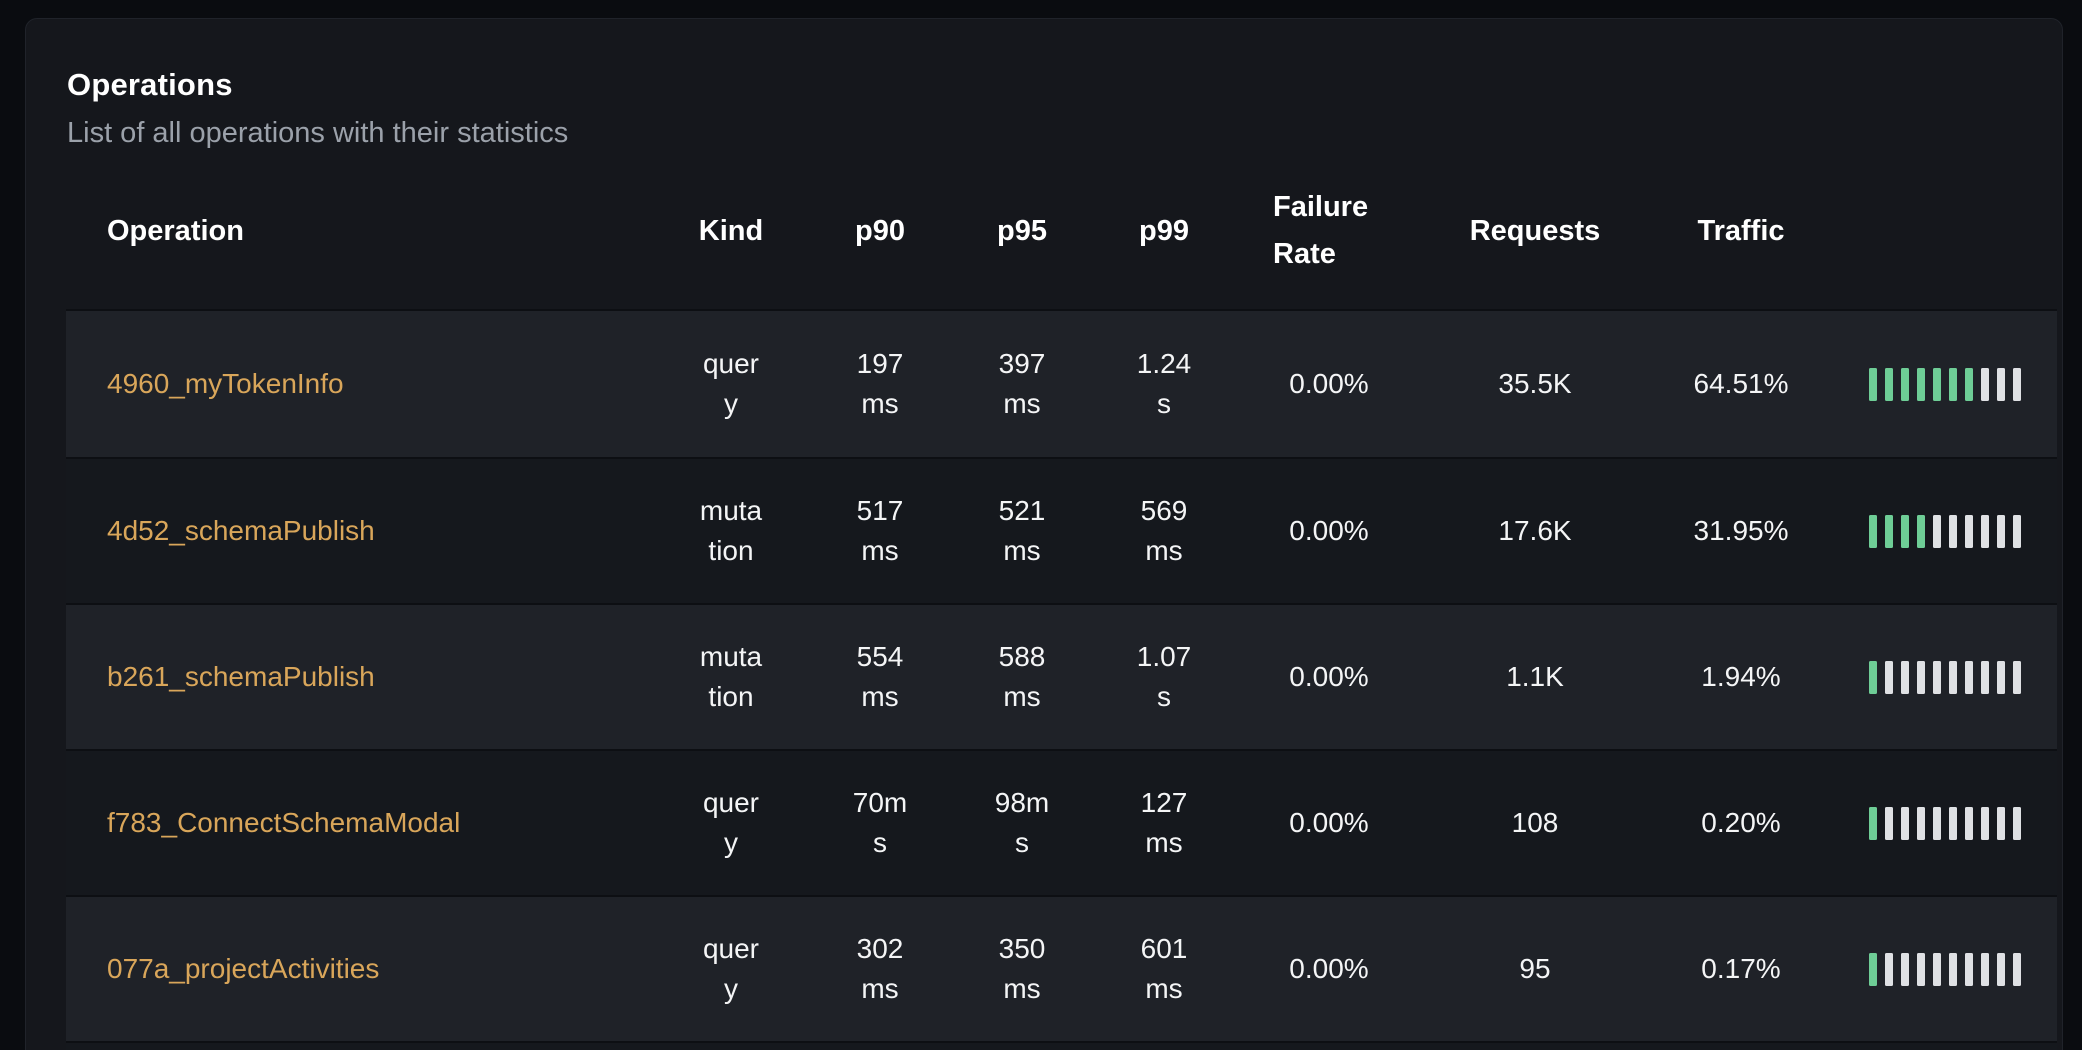 This screenshot has height=1050, width=2082. I want to click on p90-cell: 517ms, so click(880, 530).